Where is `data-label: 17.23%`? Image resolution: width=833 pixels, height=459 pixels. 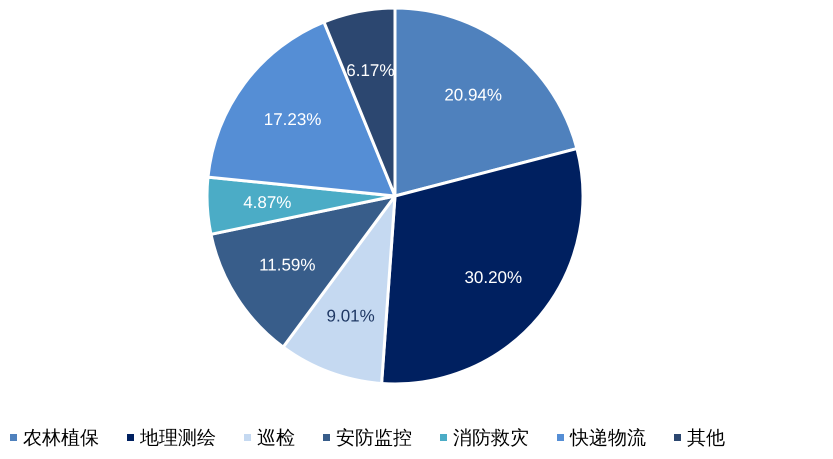
data-label: 17.23% is located at coordinates (293, 119).